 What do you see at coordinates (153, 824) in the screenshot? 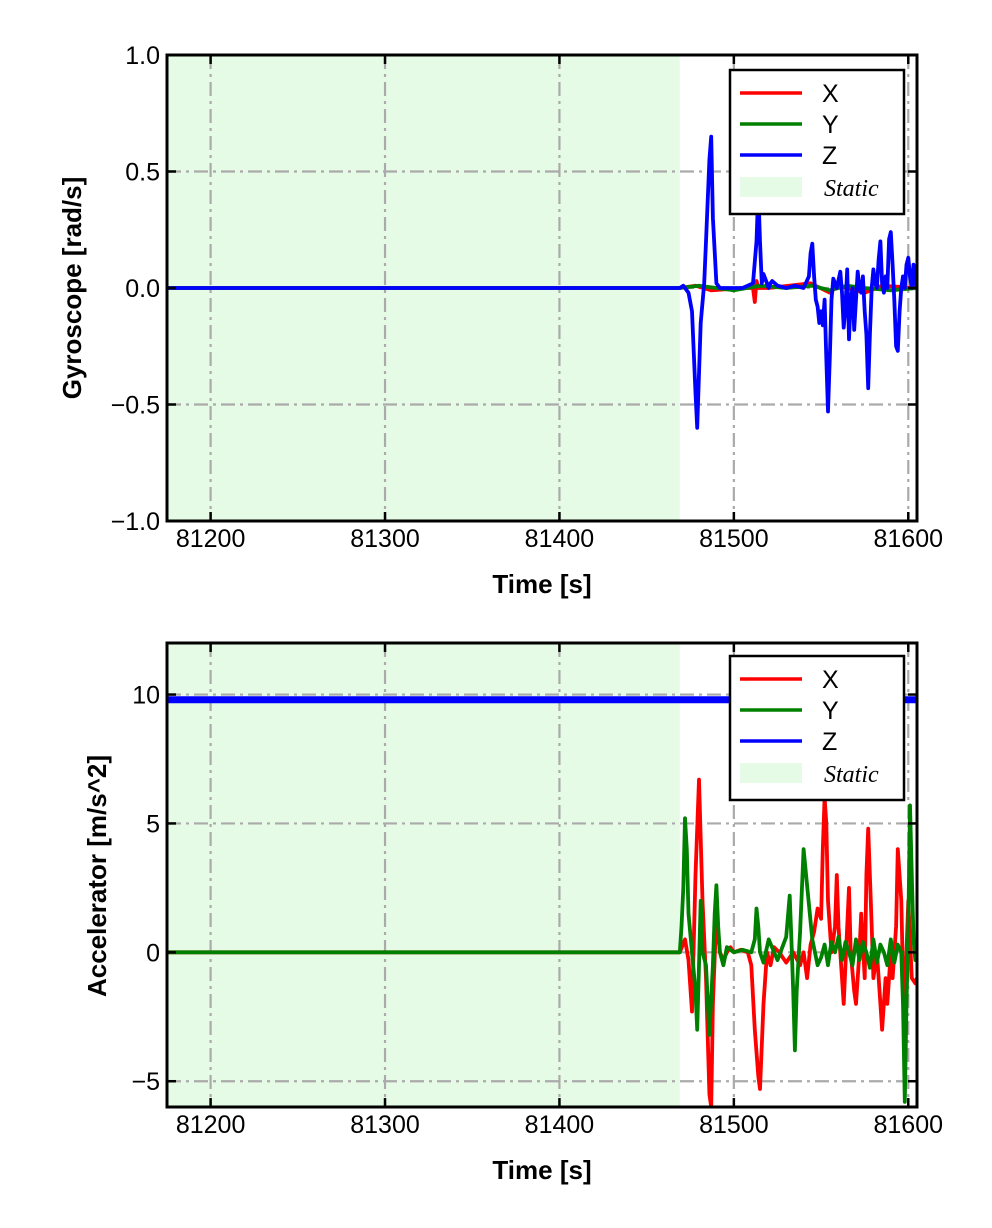
I see `y-tick-label: 5` at bounding box center [153, 824].